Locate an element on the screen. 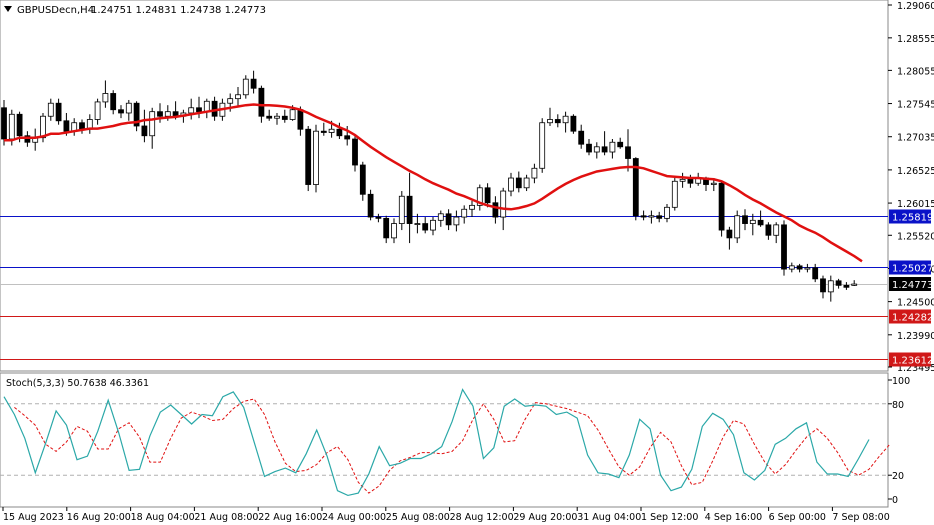 This screenshot has height=525, width=934. time-tick-label: 7 Sep 08:00 is located at coordinates (860, 517).